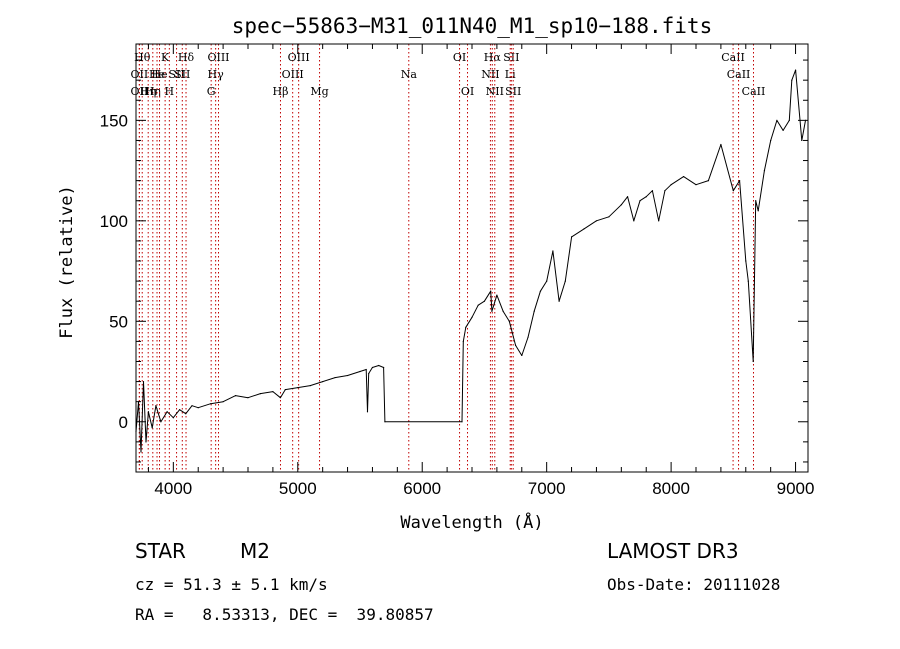  What do you see at coordinates (255, 551) in the screenshot?
I see `object-subclass: M2` at bounding box center [255, 551].